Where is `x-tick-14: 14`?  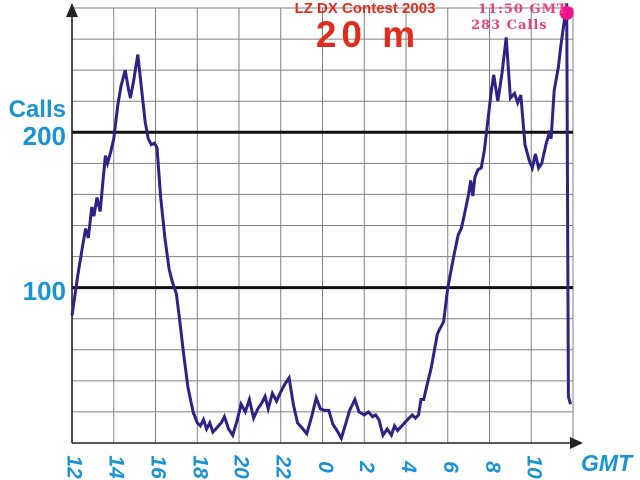
x-tick-14: 14 is located at coordinates (116, 464).